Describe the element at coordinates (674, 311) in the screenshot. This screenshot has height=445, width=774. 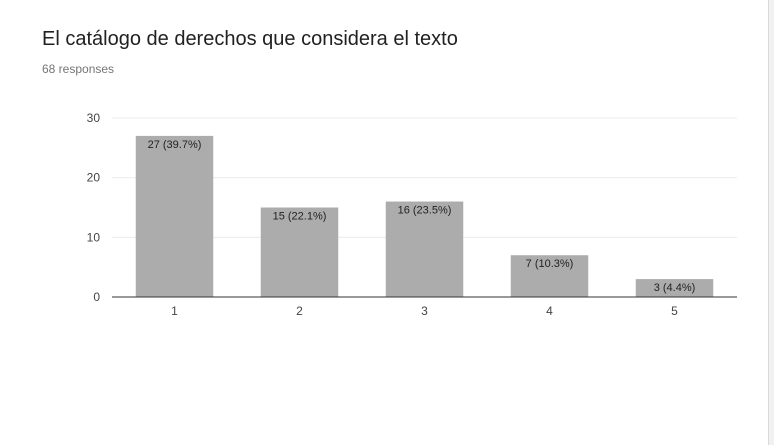
I see `x-tick-label: 5` at that location.